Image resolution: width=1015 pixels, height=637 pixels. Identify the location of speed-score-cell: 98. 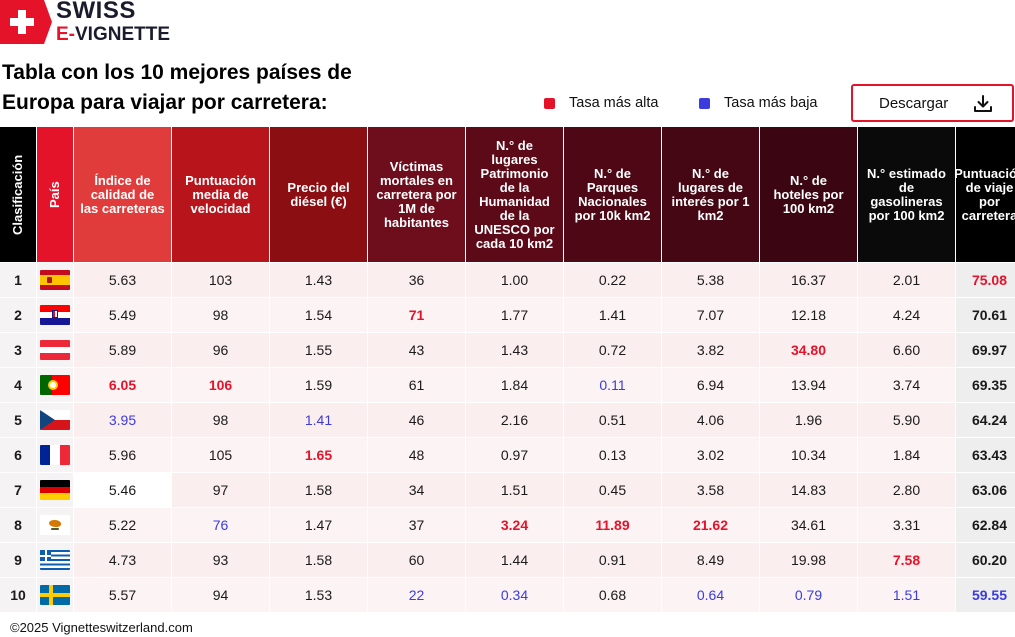
(220, 315).